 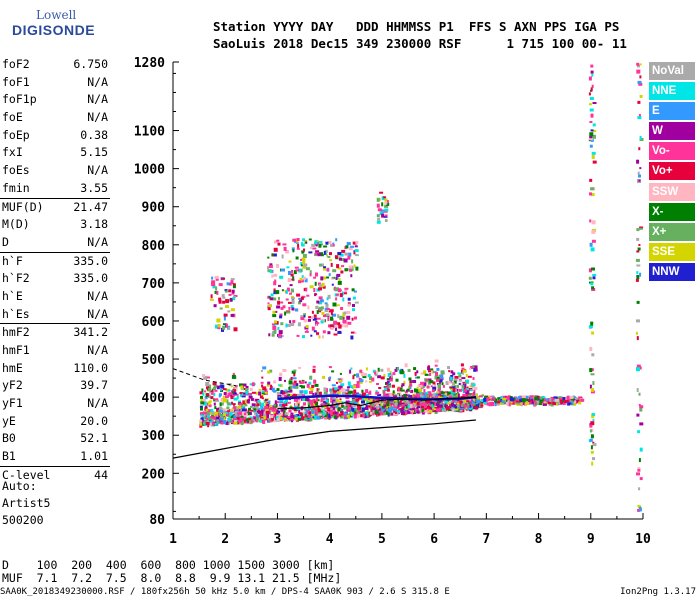 What do you see at coordinates (16, 278) in the screenshot?
I see `param-name: h`F2` at bounding box center [16, 278].